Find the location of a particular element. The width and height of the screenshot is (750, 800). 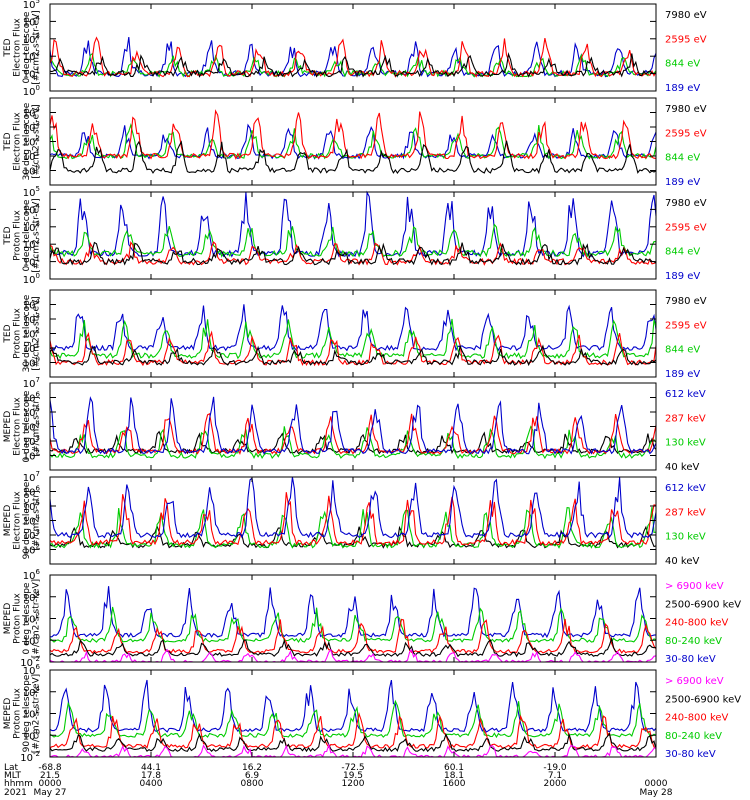

x-axis-row-label: 2021 is located at coordinates (15, 793).